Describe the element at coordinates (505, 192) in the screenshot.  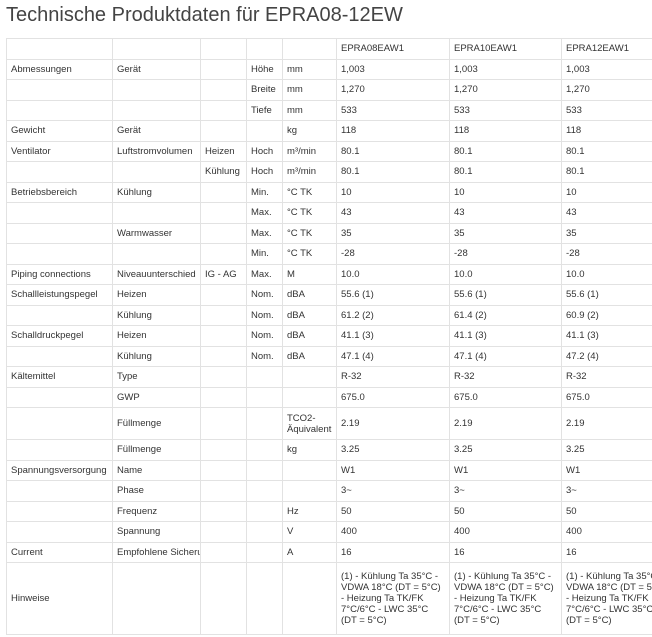
I see `table-cell: 10` at that location.